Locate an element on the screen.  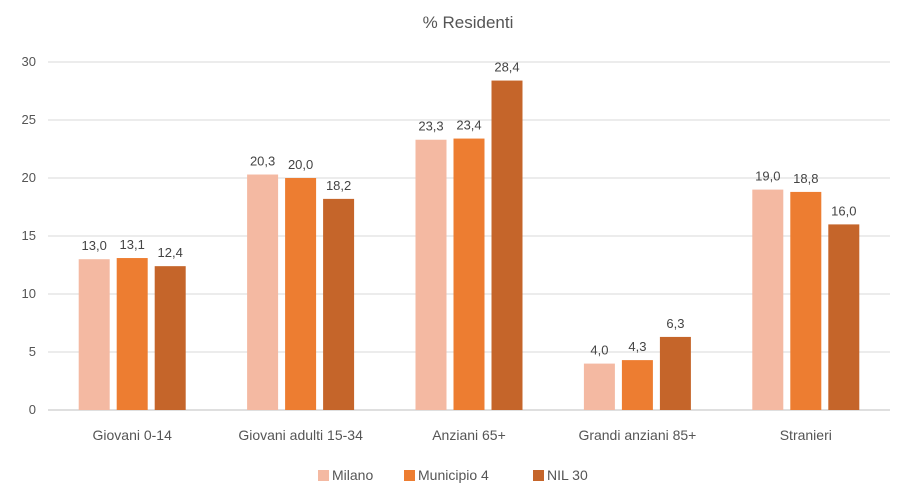
data-label: 20,3 is located at coordinates (262, 161).